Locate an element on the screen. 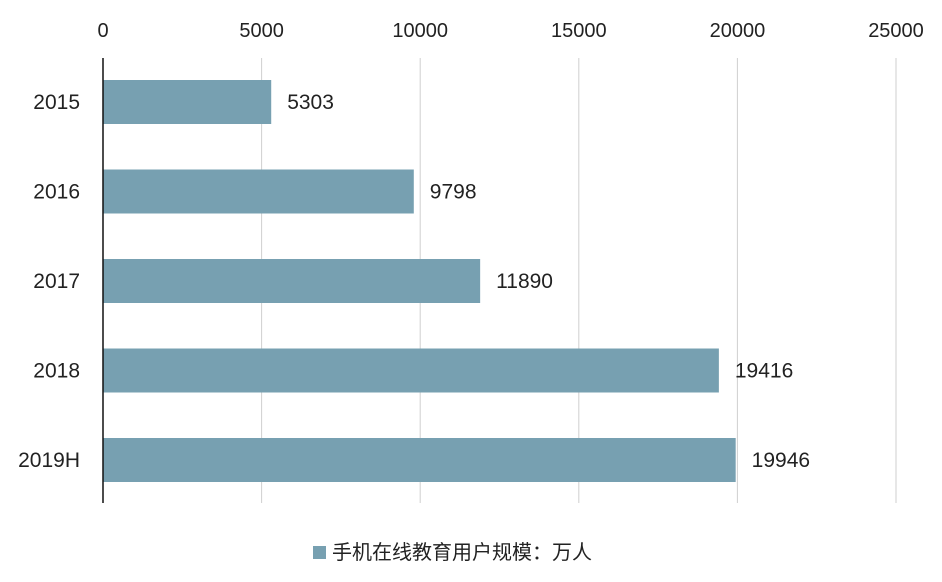 Image resolution: width=942 pixels, height=582 pixels. legend: 手机在线教育用户规模：万人 is located at coordinates (452, 552).